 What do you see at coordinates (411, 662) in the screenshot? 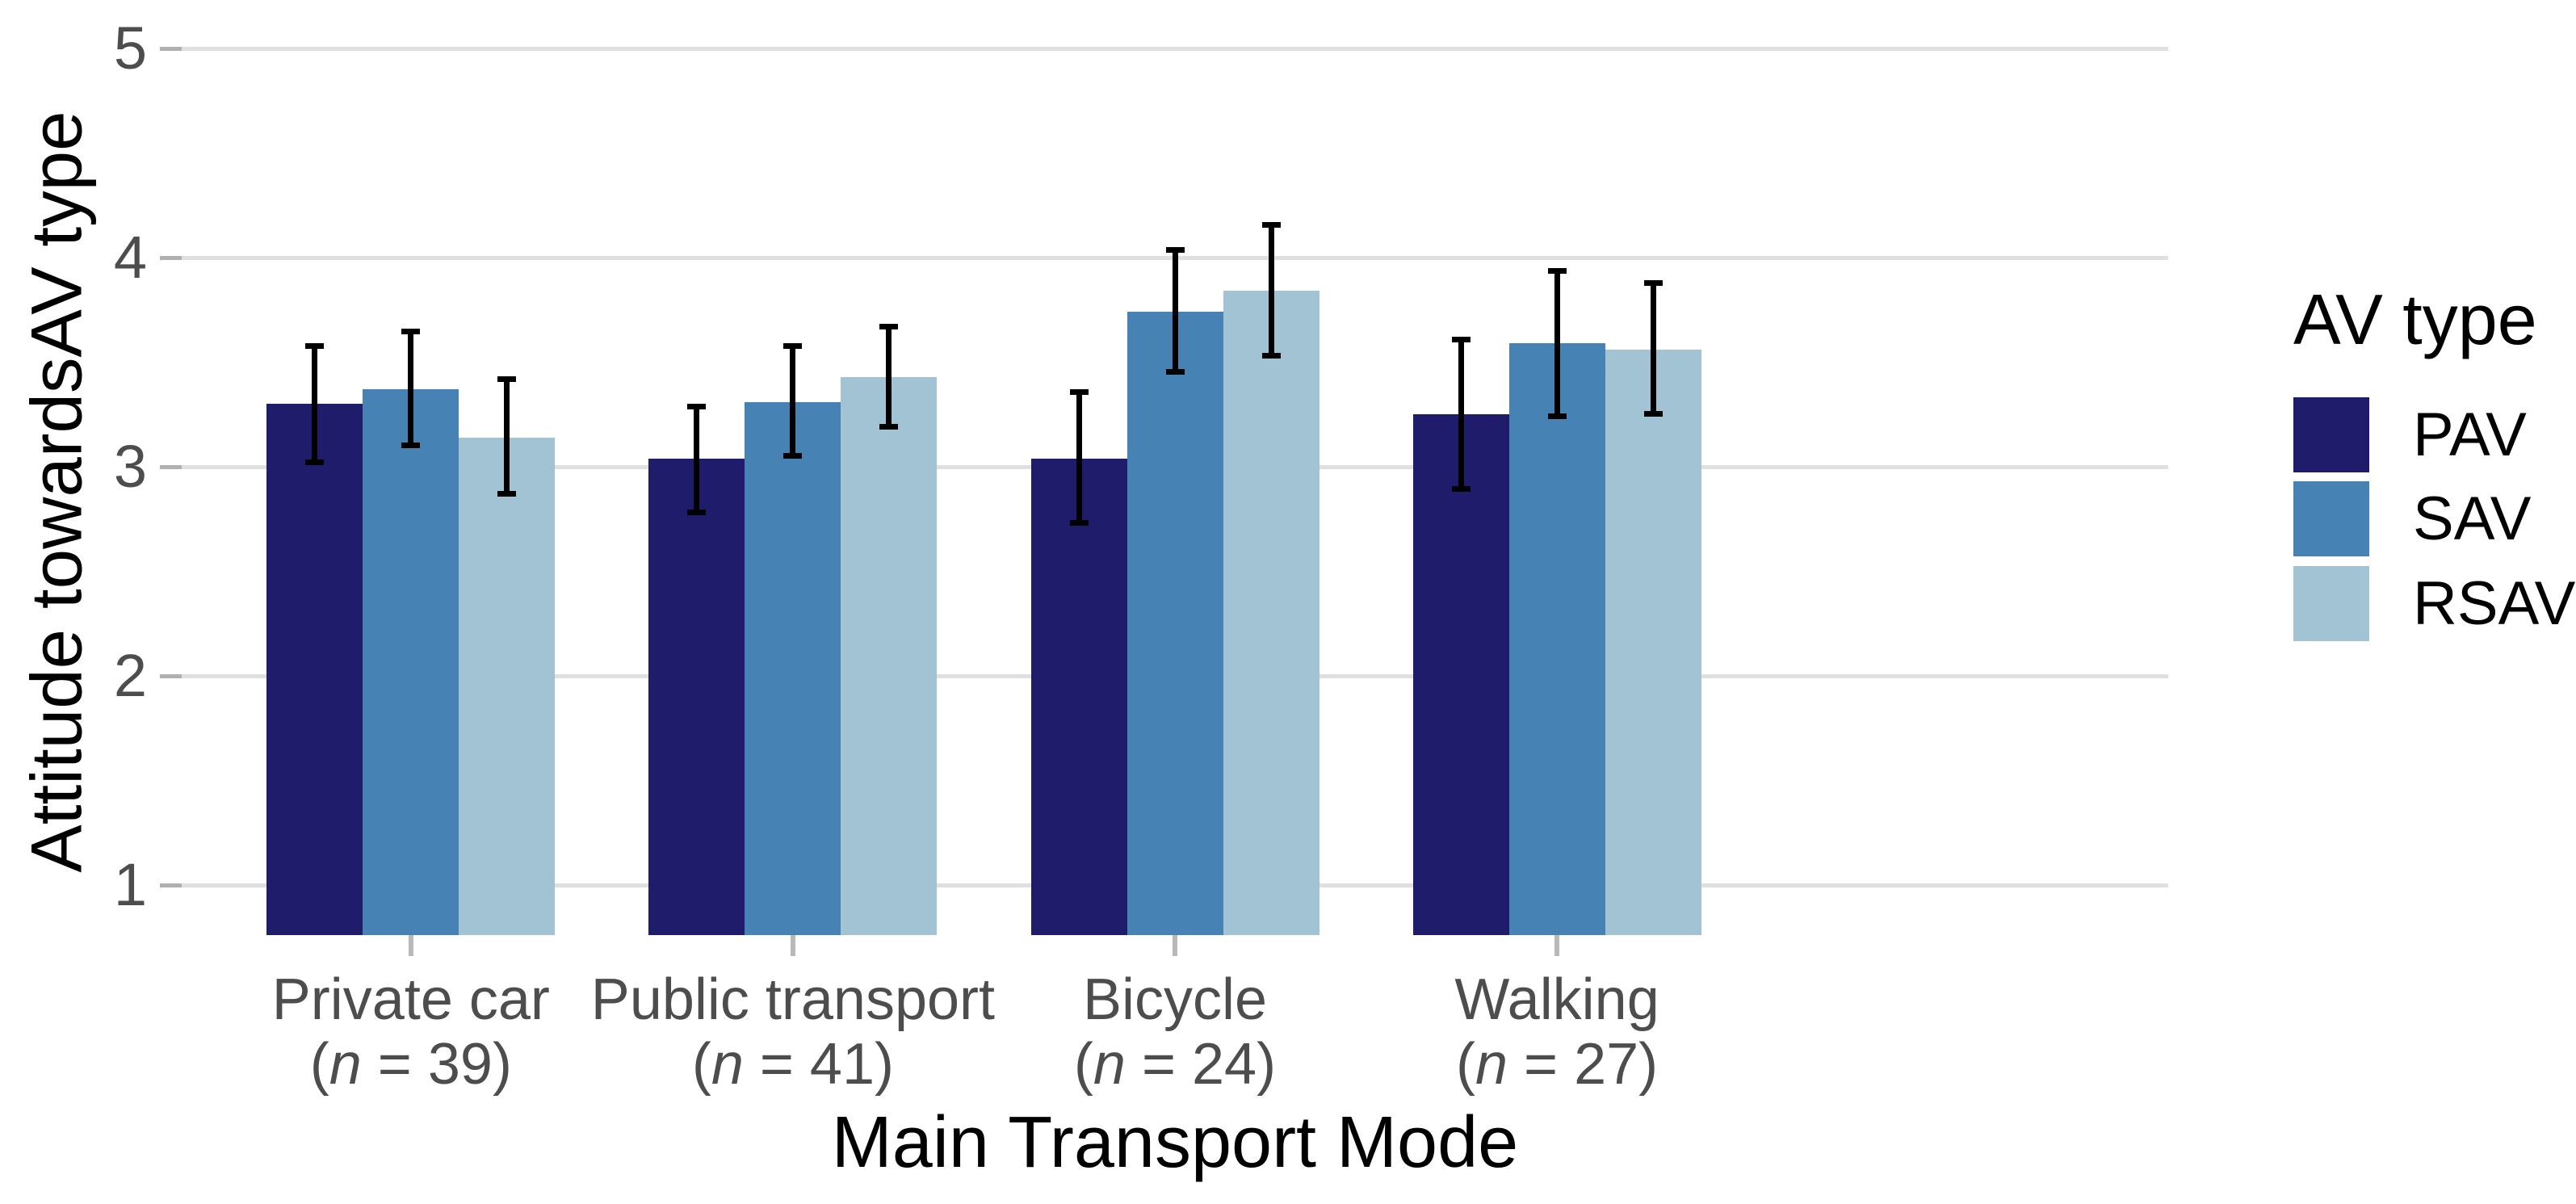
I see `bar-sav-private-car` at bounding box center [411, 662].